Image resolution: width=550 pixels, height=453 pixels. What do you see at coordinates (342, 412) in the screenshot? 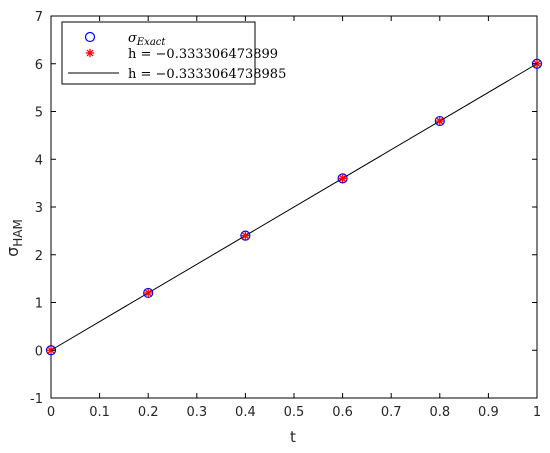
I see `x-tick-label: 0.6` at bounding box center [342, 412].